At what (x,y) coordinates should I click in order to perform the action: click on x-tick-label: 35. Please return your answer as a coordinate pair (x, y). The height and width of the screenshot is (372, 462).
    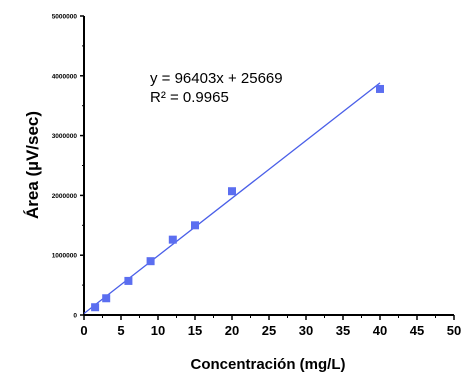
    Looking at the image, I should click on (343, 330).